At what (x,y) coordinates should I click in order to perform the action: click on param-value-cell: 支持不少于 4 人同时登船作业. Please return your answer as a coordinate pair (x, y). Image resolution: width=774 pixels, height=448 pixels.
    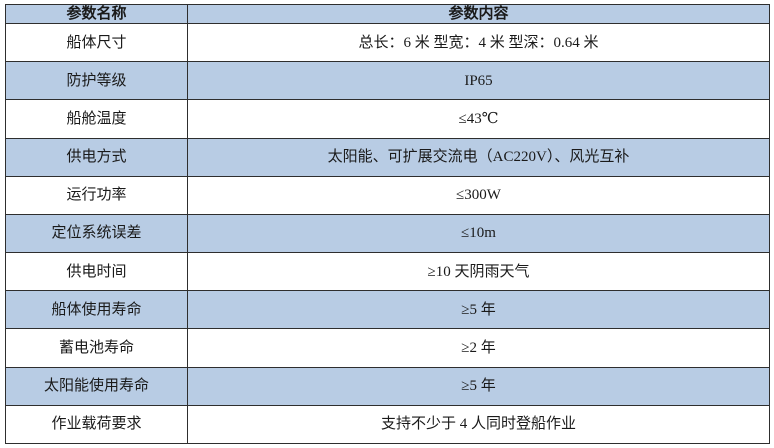
    Looking at the image, I should click on (478, 424).